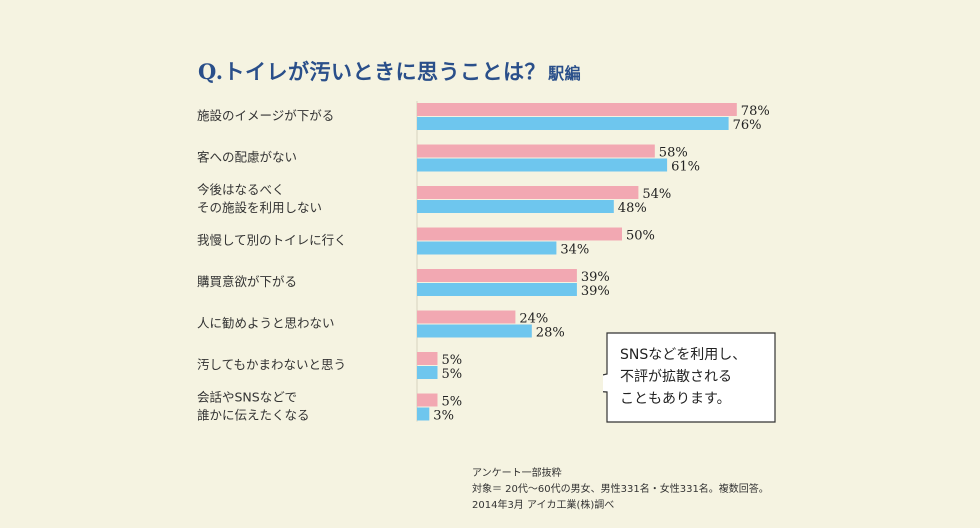 The image size is (980, 528). Describe the element at coordinates (676, 377) in the screenshot. I see `callout-line: 不評が拡散される` at that location.